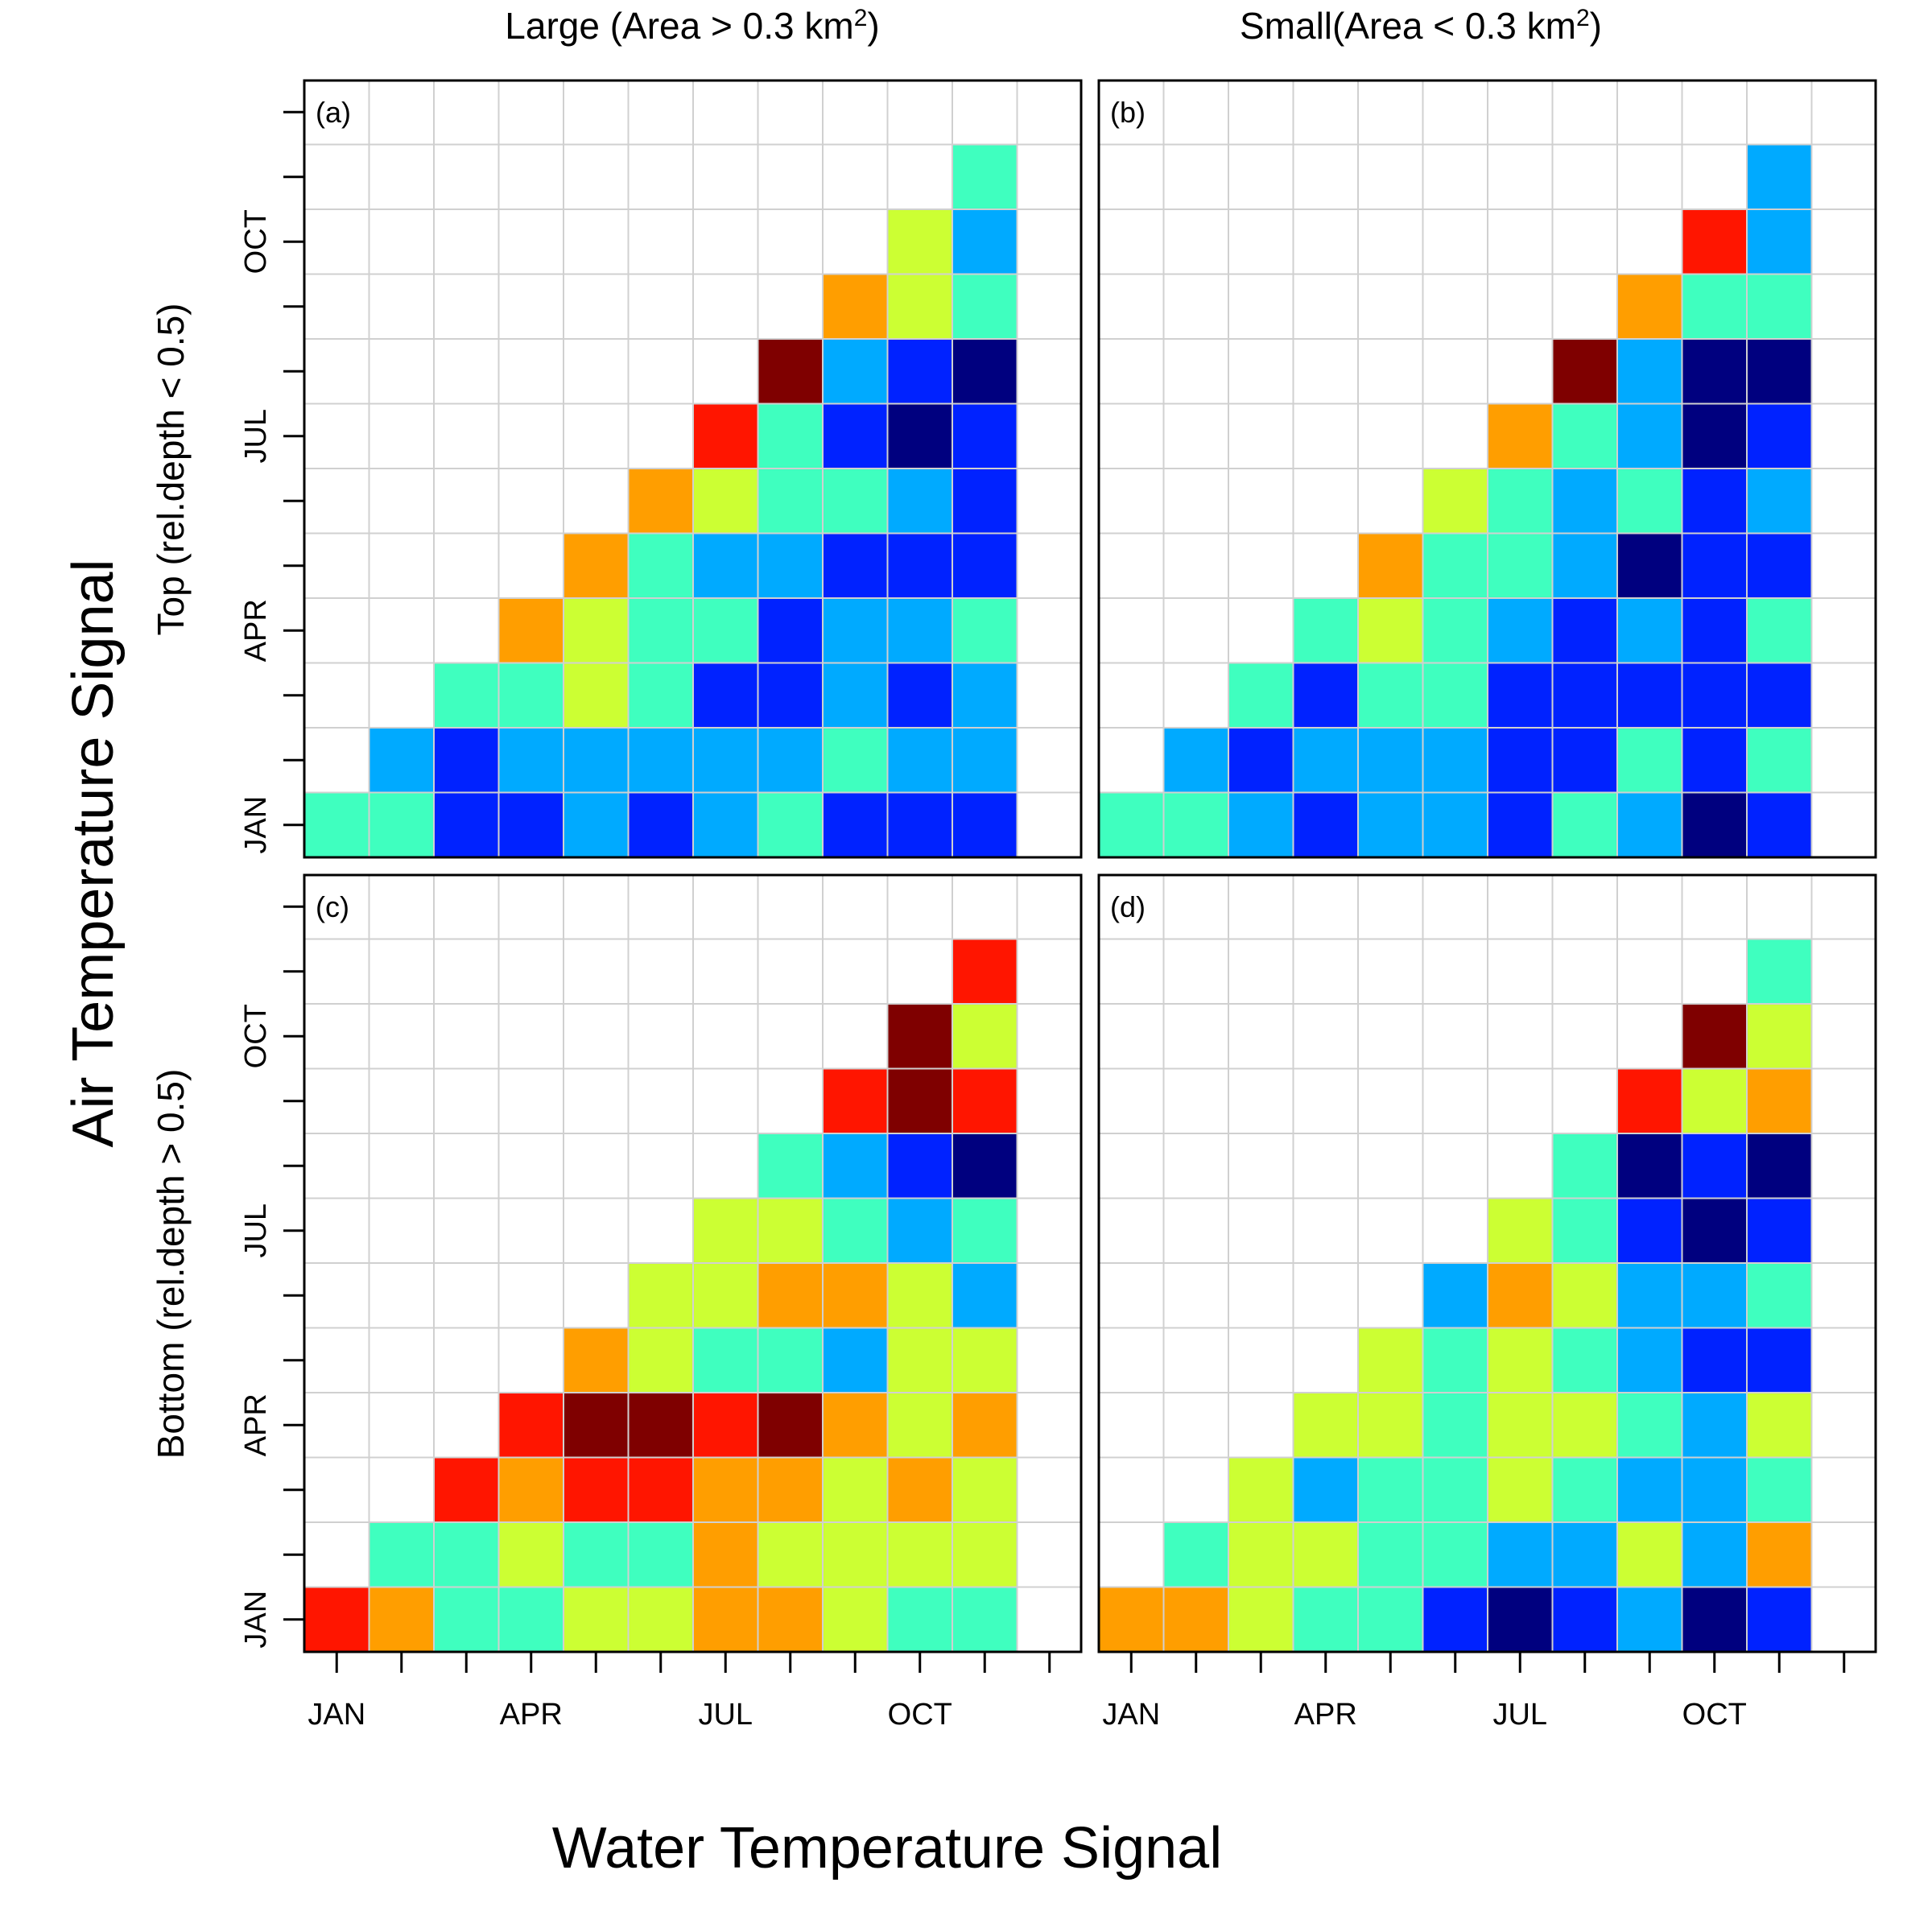 The height and width of the screenshot is (1932, 1932). What do you see at coordinates (692, 26) in the screenshot?
I see `column-title-large: Large (Area > 0.3 km2)` at bounding box center [692, 26].